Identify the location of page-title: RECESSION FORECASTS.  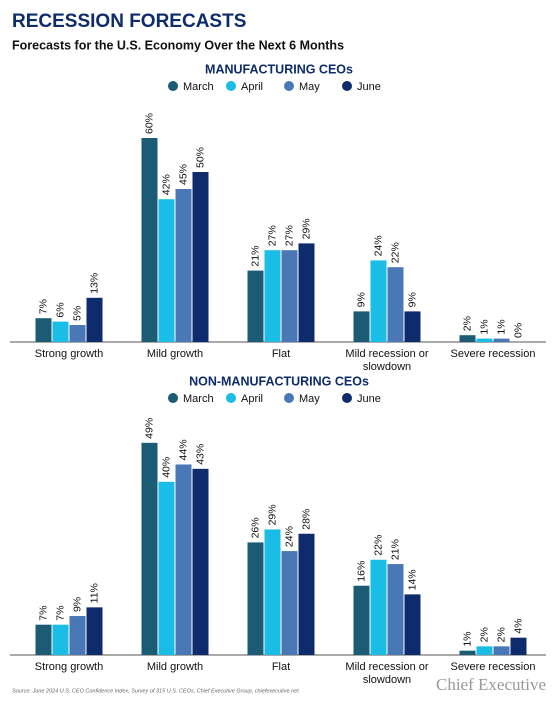
(129, 21).